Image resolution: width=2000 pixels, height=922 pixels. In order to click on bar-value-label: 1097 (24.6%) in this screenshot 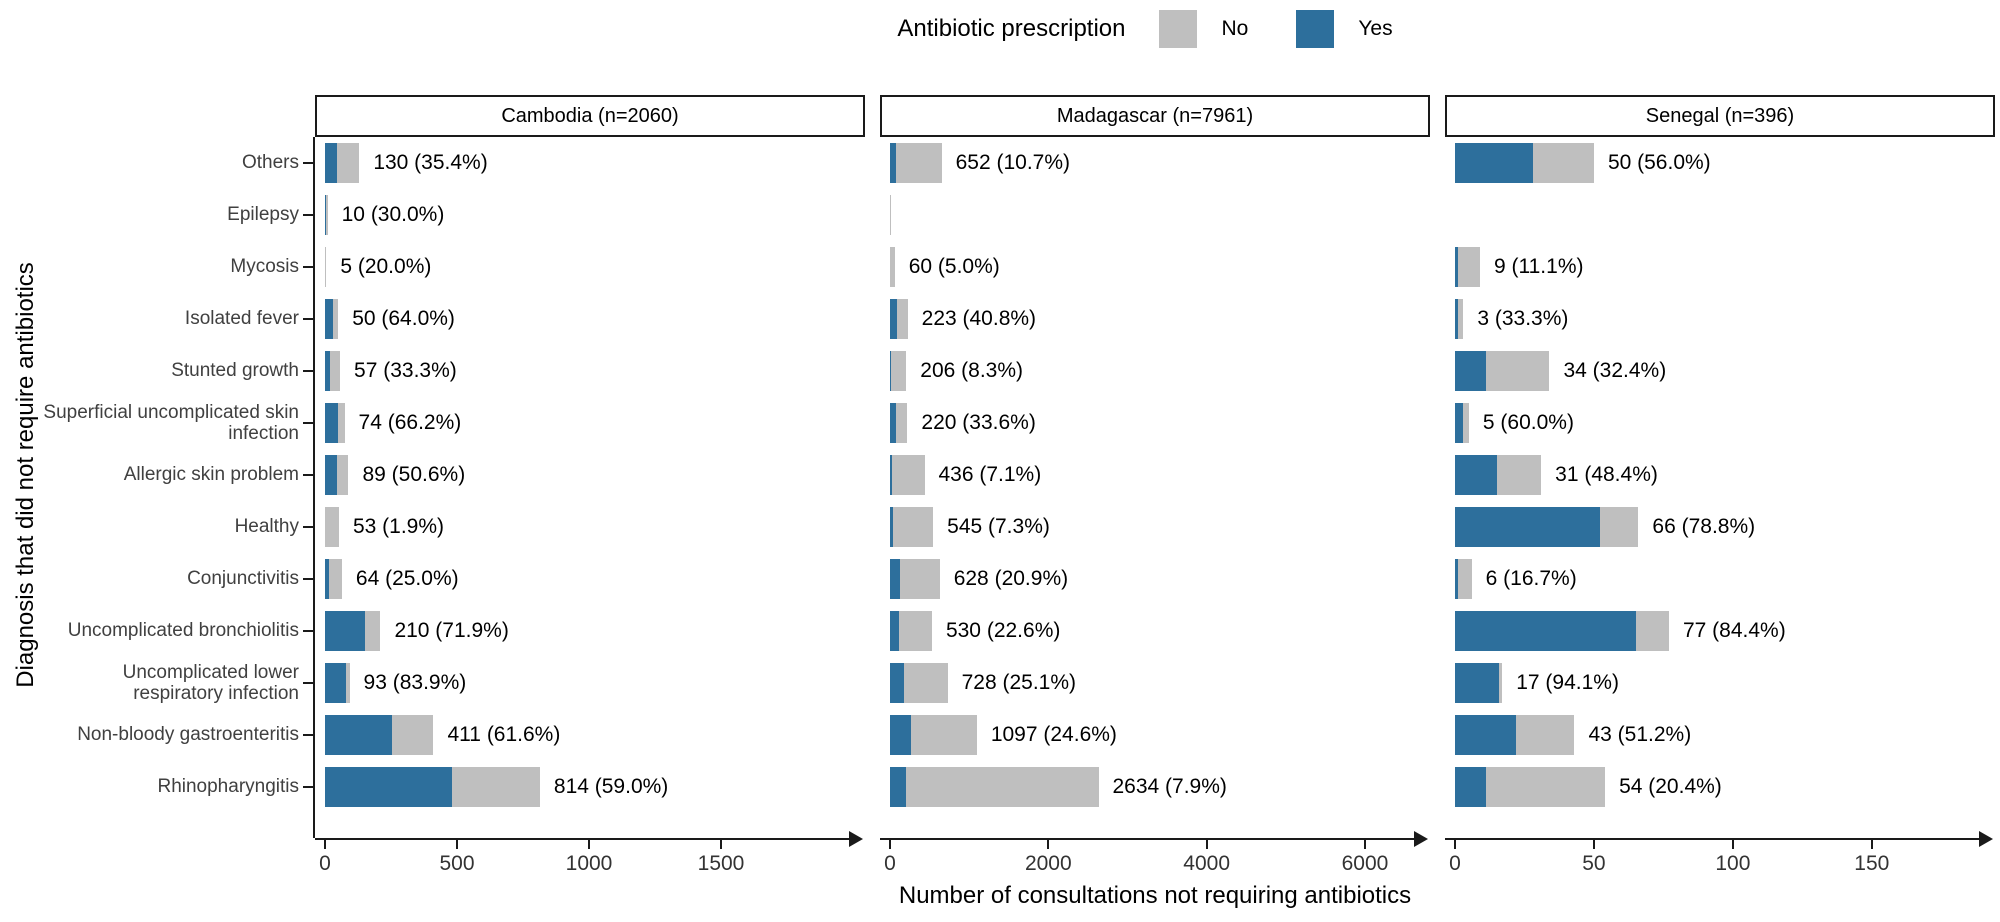, I will do `click(1053, 734)`.